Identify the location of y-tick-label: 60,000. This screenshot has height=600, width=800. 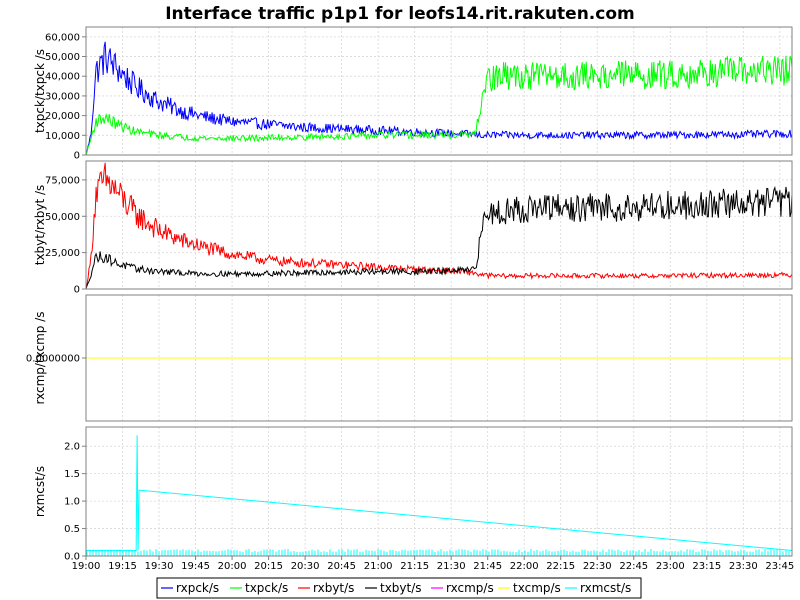
(62, 37).